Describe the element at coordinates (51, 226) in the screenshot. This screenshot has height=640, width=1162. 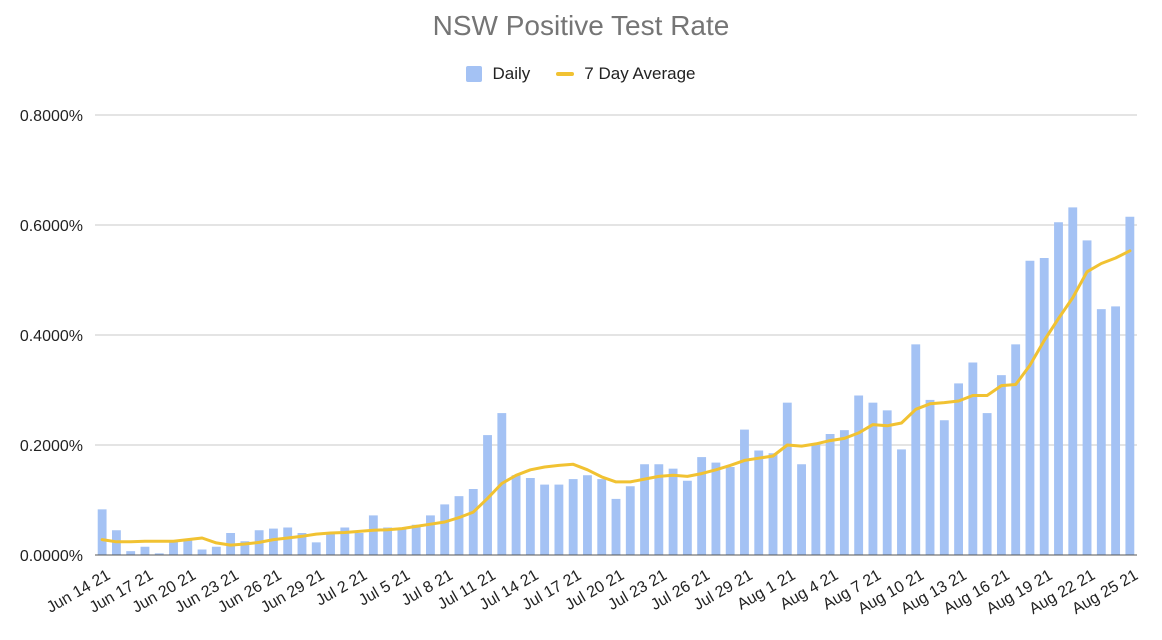
I see `y-tick-label: 0.6000%` at that location.